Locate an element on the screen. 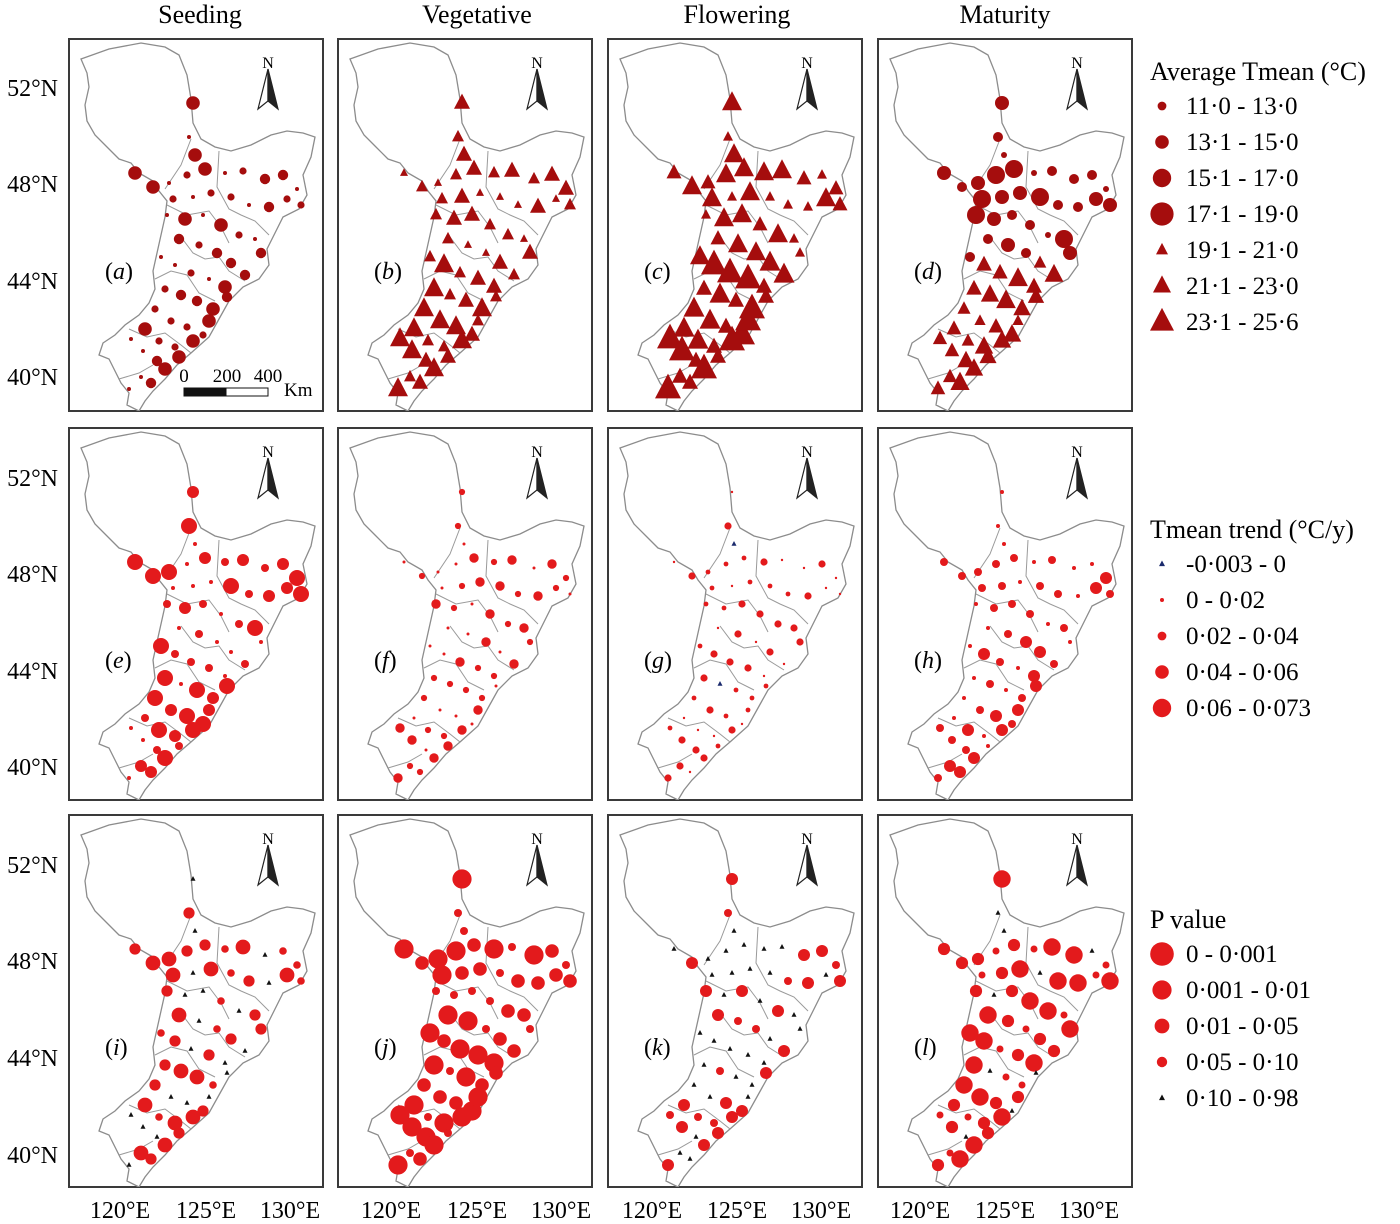 Image resolution: width=1400 pixels, height=1224 pixels. north-label: N is located at coordinates (807, 452).